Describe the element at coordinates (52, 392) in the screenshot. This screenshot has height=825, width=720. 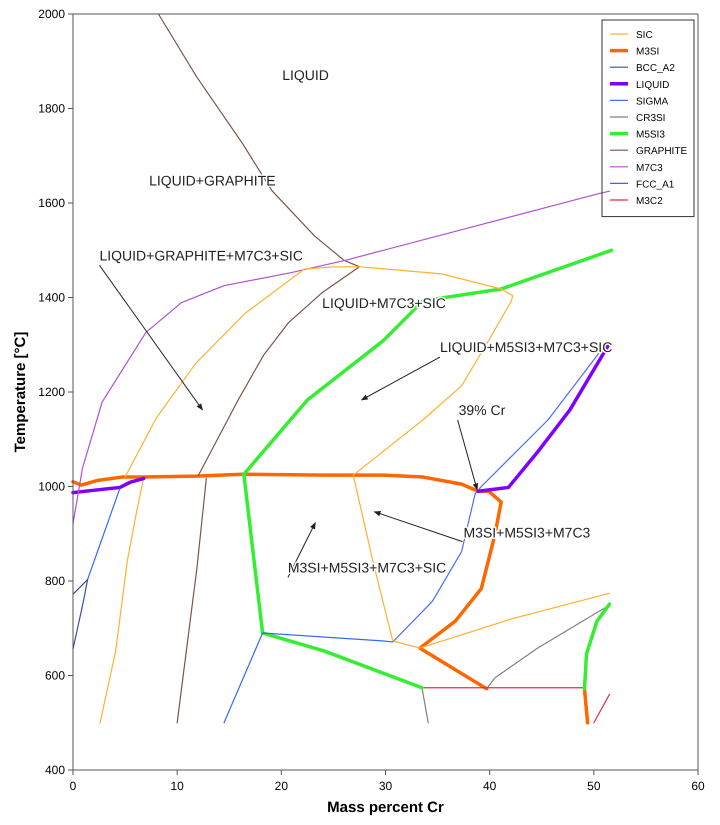
I see `y-tick-label: 1200` at that location.